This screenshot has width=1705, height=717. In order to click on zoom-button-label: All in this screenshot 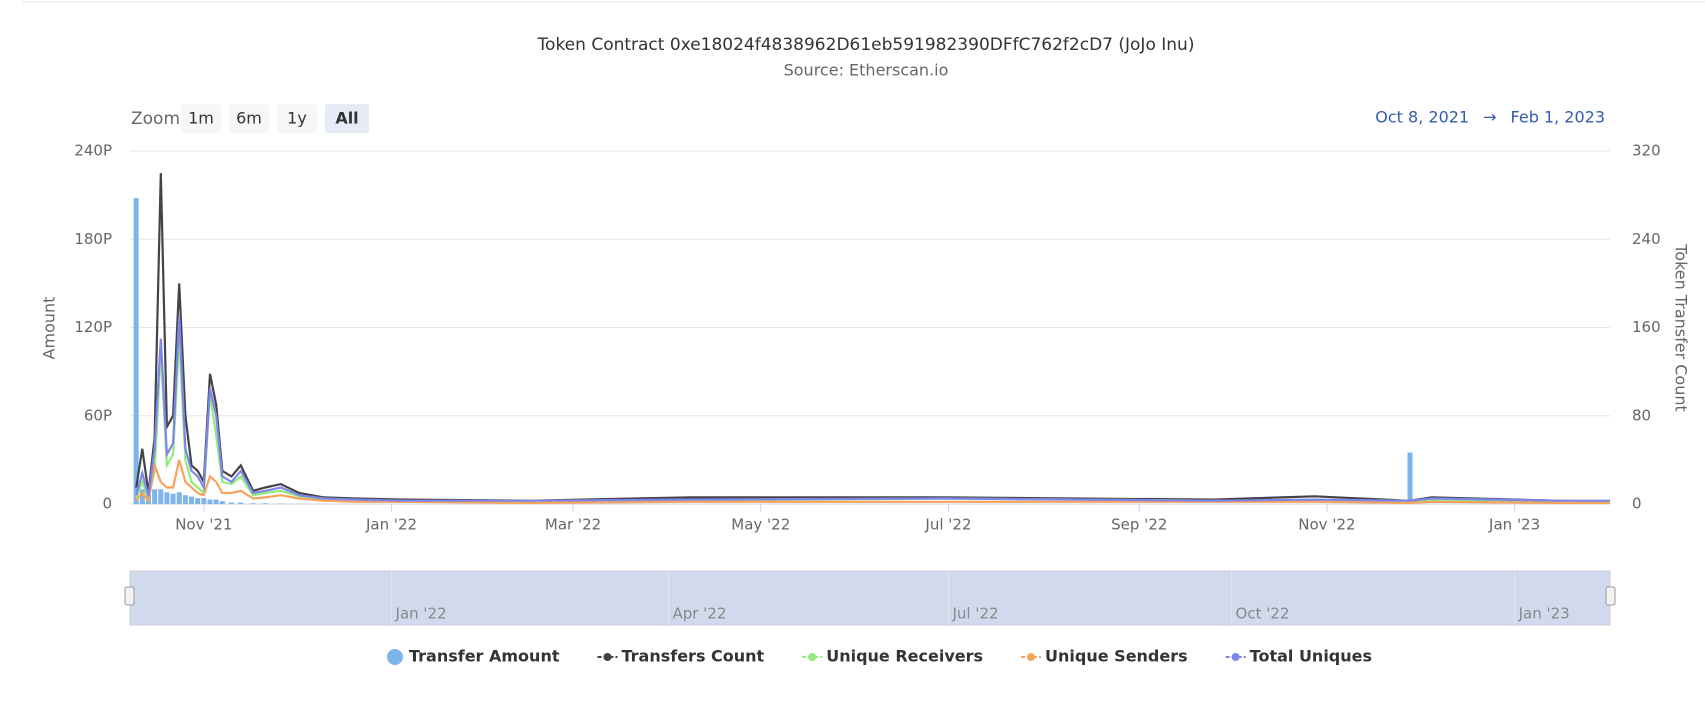, I will do `click(346, 118)`.